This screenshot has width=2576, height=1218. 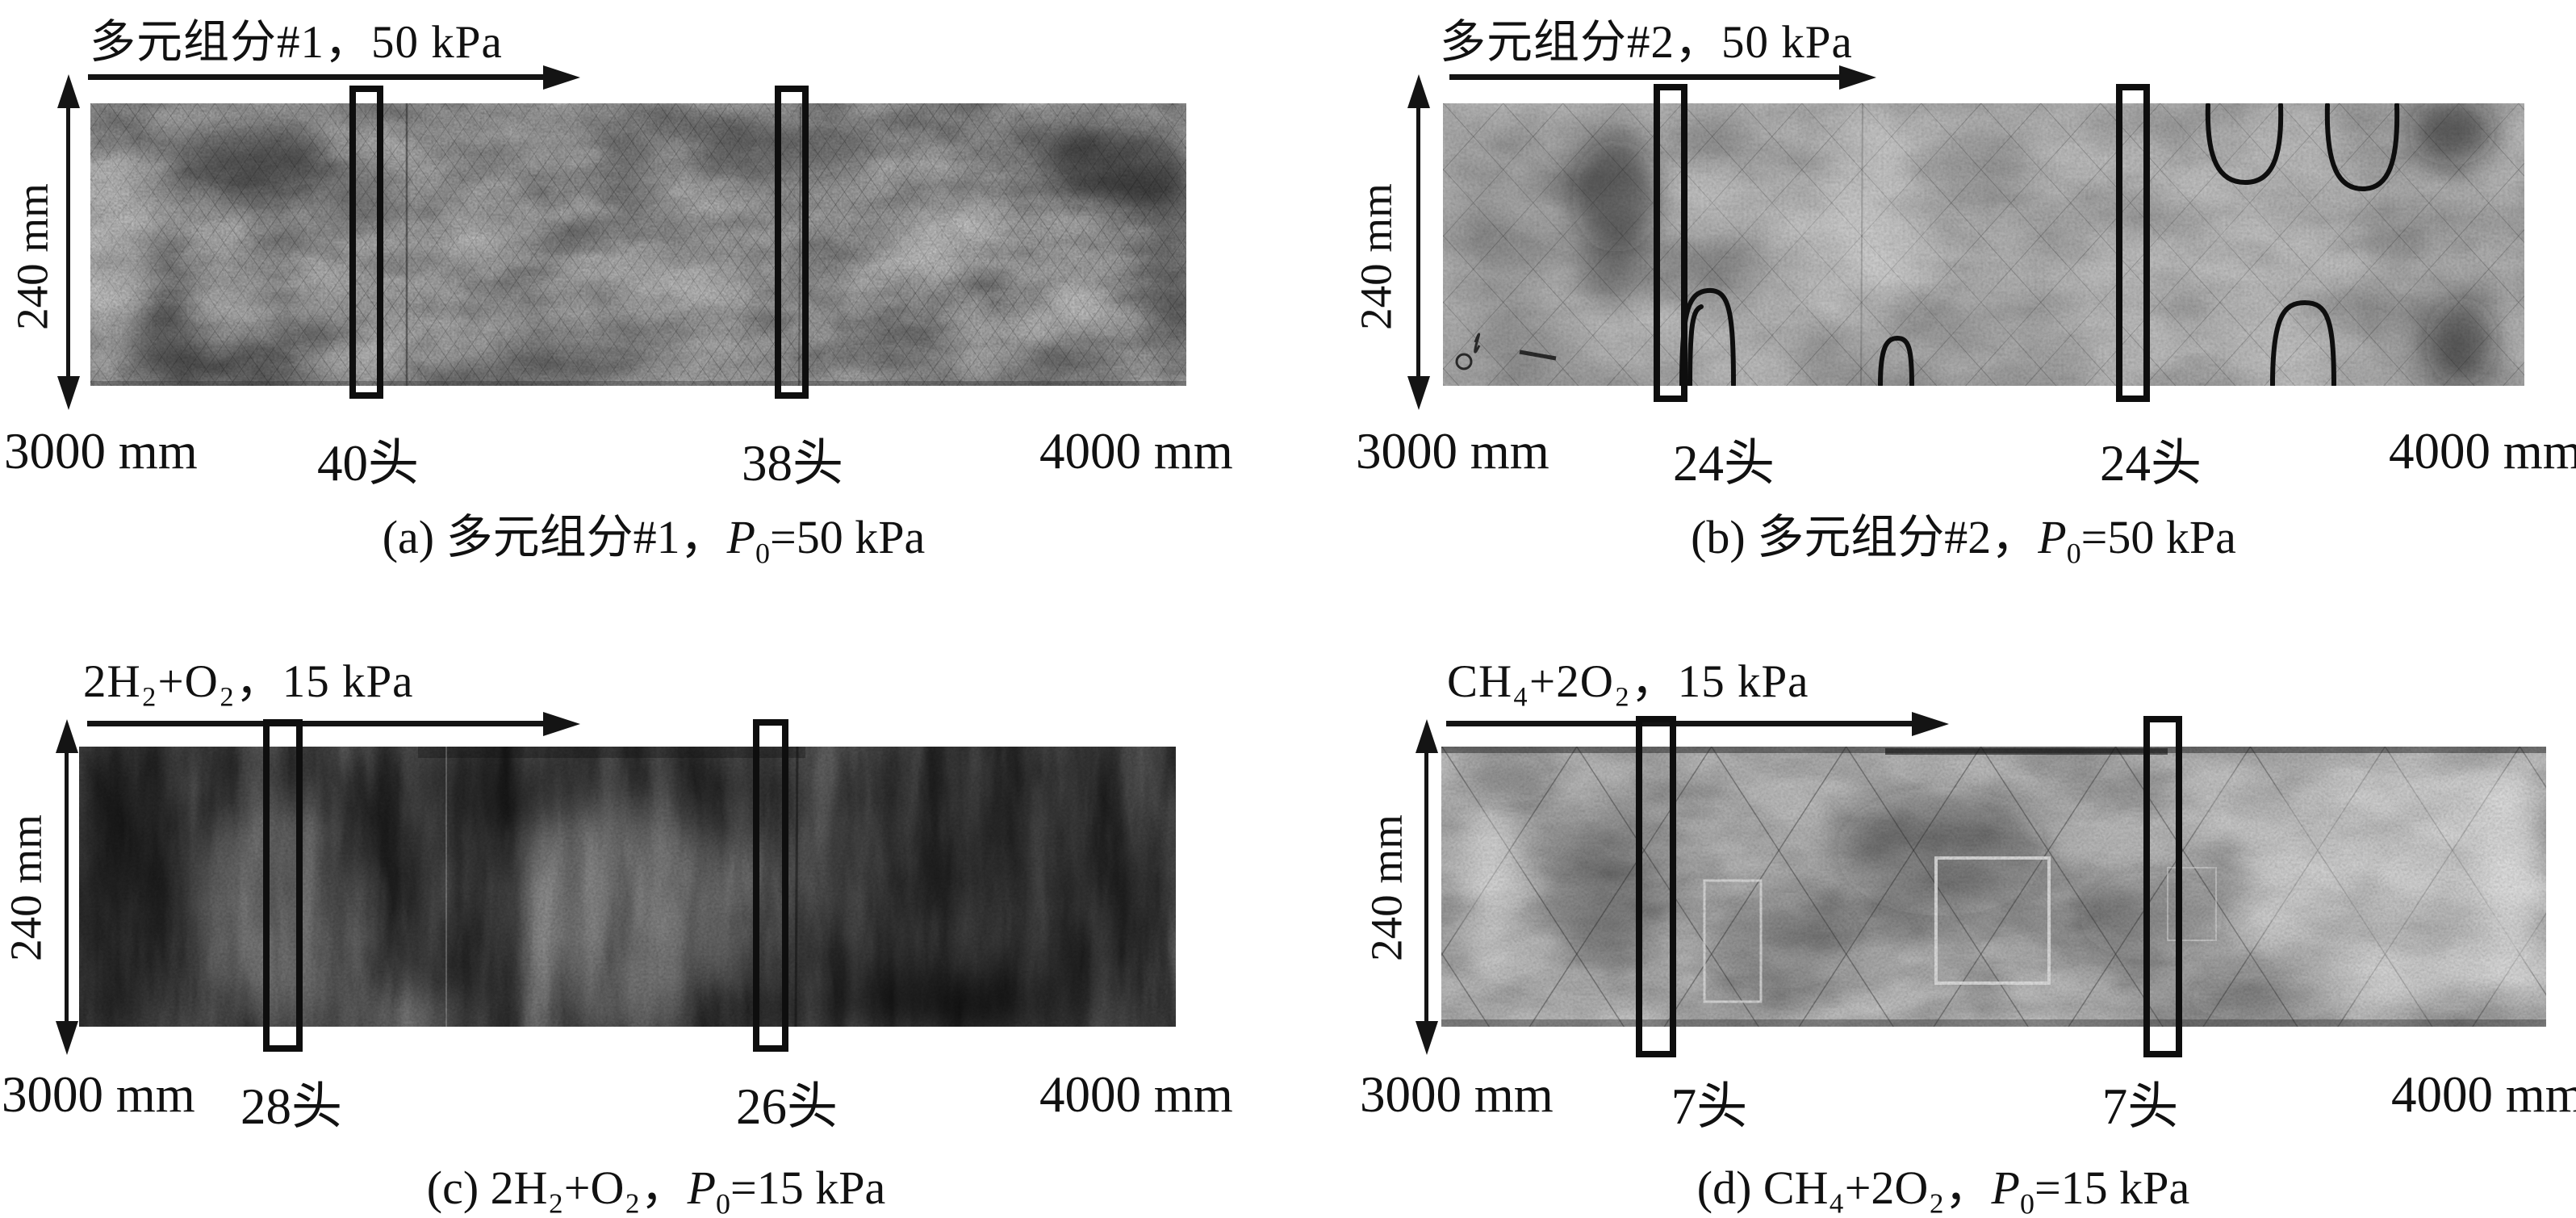 What do you see at coordinates (1136, 1094) in the screenshot?
I see `panel-c-position-label-right: 4000 mm` at bounding box center [1136, 1094].